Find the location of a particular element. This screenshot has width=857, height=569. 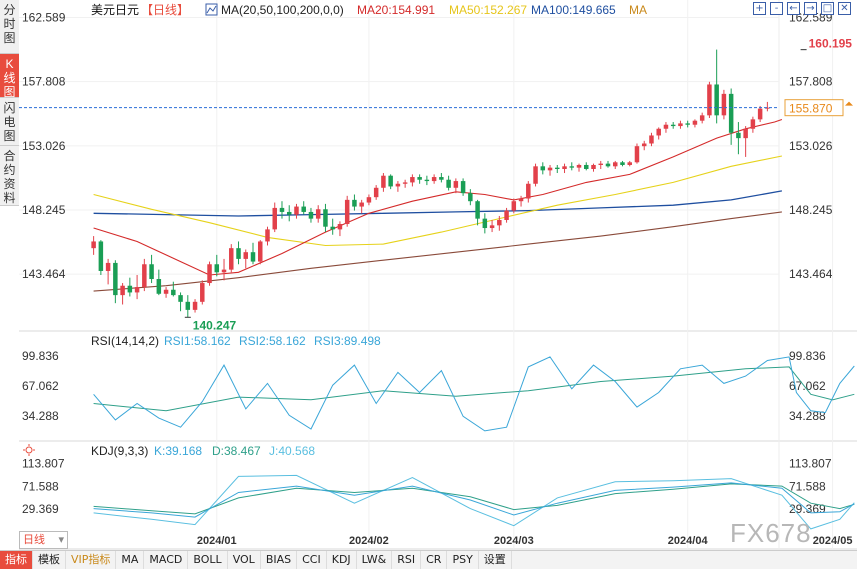

kdj-k-value: K:39.168 is located at coordinates (178, 451).